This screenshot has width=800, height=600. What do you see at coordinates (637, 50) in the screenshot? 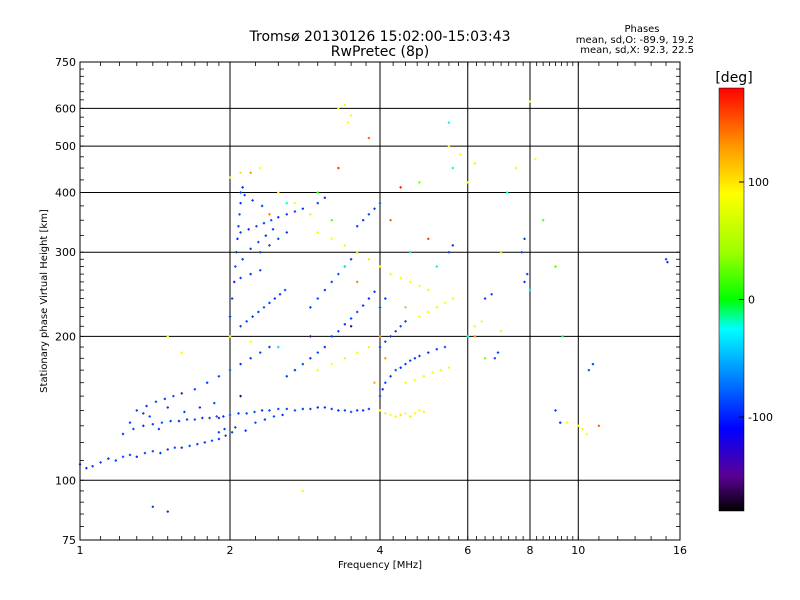
I see `stats-line-x: mean, sd,X: 92.3, 22.5` at bounding box center [637, 50].